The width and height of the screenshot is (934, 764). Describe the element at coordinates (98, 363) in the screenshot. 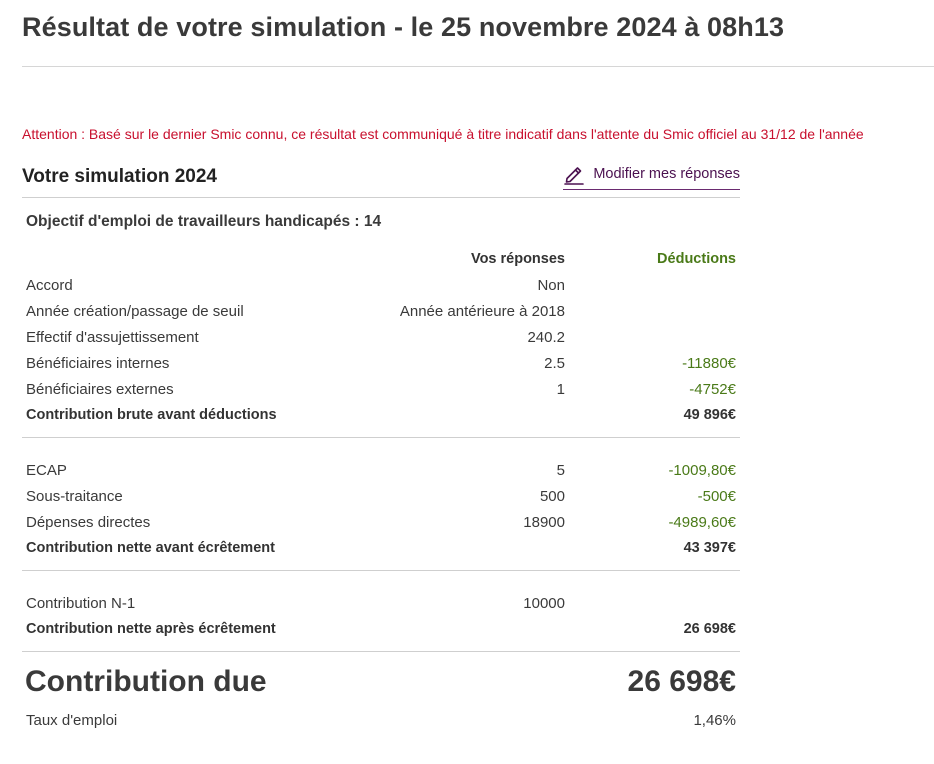

I see `row-label: Bénéficiaires internes` at that location.